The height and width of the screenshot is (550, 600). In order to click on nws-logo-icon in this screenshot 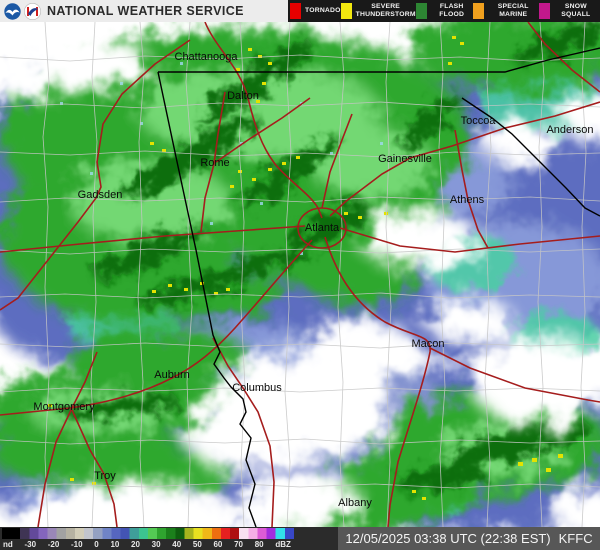, I will do `click(32, 11)`.